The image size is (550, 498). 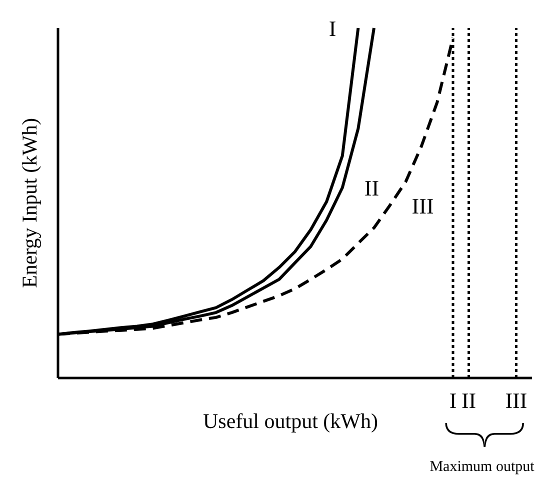 I want to click on x-tick-label: II, so click(x=468, y=400).